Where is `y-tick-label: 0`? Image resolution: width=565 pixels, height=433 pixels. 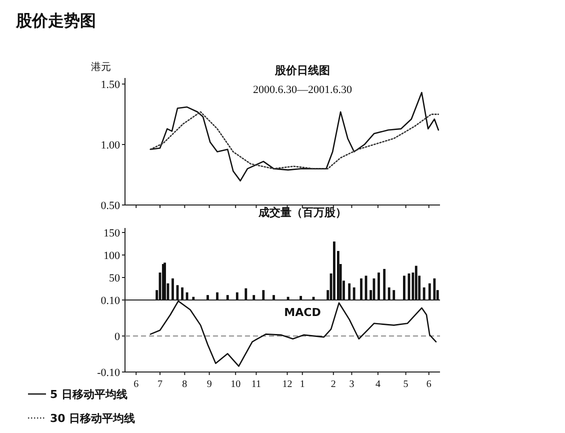 y-tick-label: 0 is located at coordinates (117, 337).